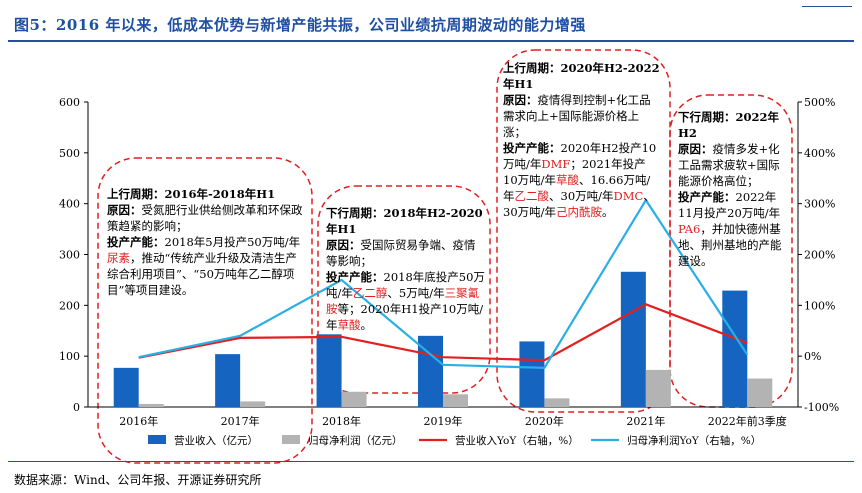  I want to click on header-rule-corner, so click(827, 3).